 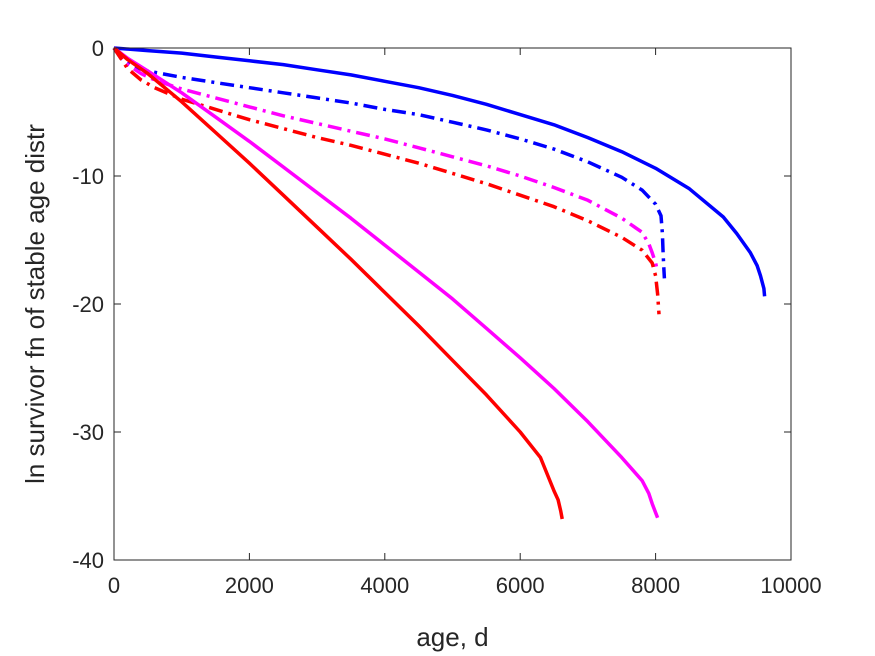 I want to click on x-tick-label: 2000, so click(x=249, y=585).